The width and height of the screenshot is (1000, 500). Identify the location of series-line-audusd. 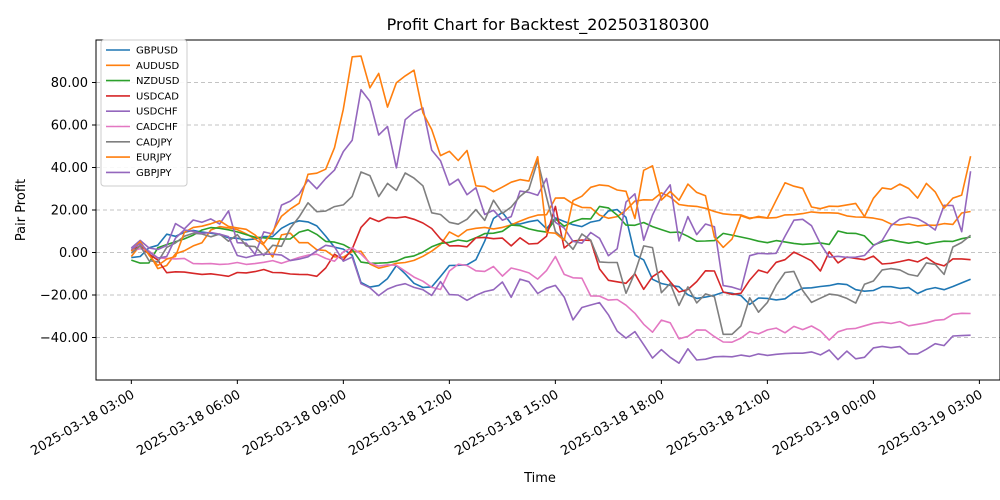
(550, 231).